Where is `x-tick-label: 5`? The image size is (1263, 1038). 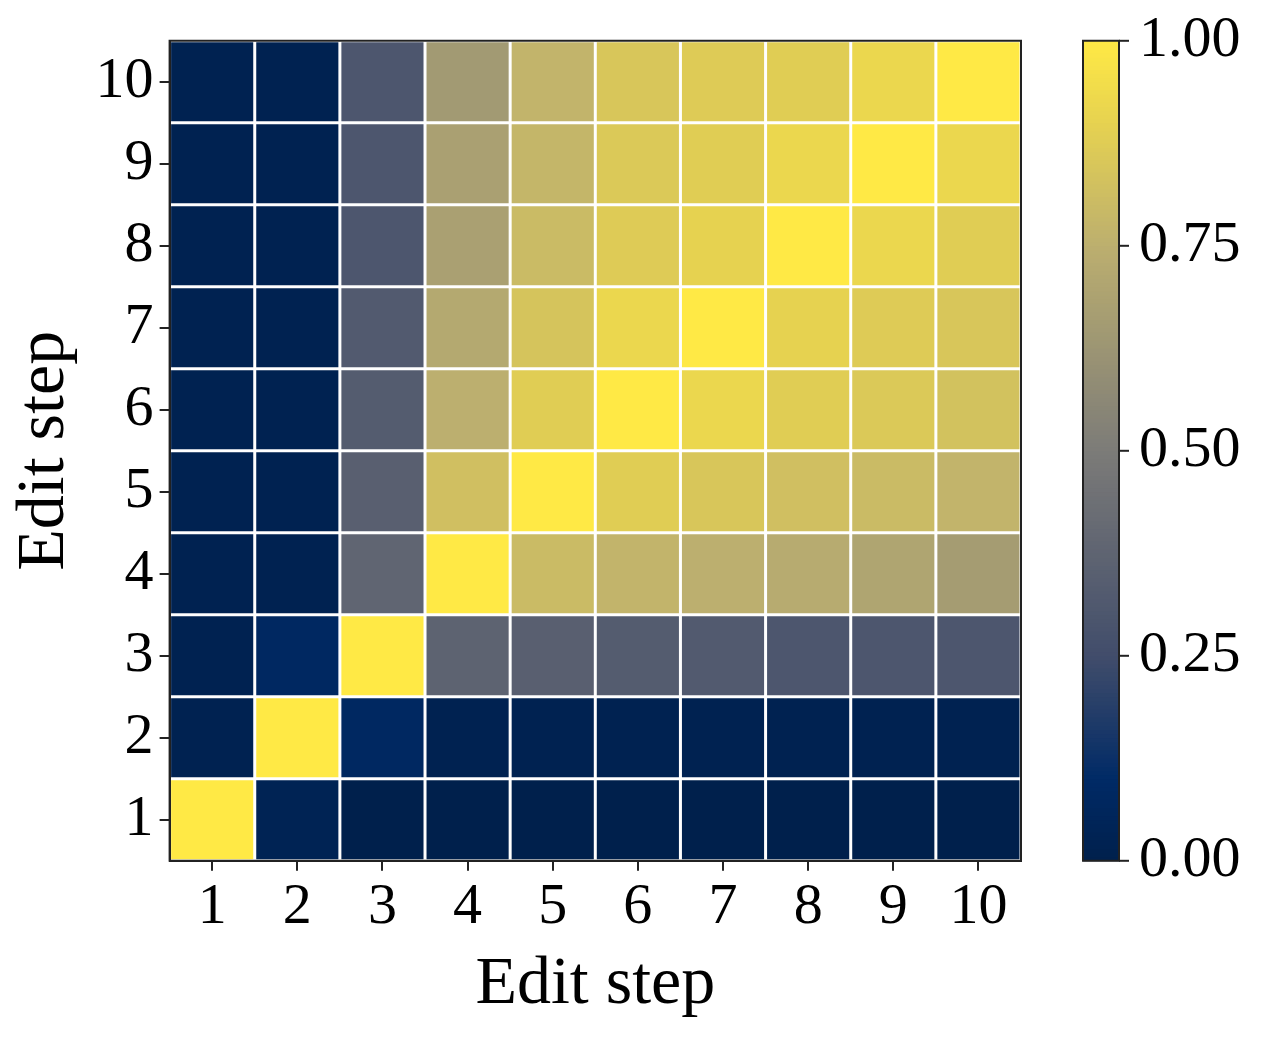
x-tick-label: 5 is located at coordinates (553, 903).